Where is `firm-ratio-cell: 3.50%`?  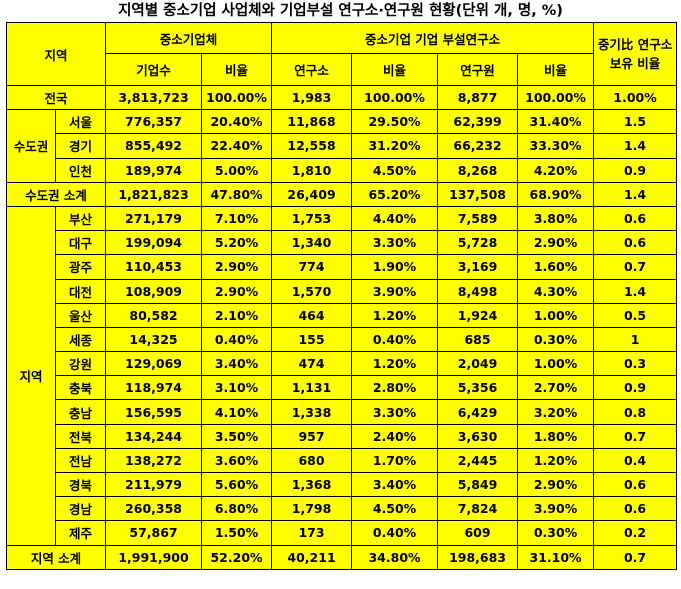
firm-ratio-cell: 3.50% is located at coordinates (237, 436).